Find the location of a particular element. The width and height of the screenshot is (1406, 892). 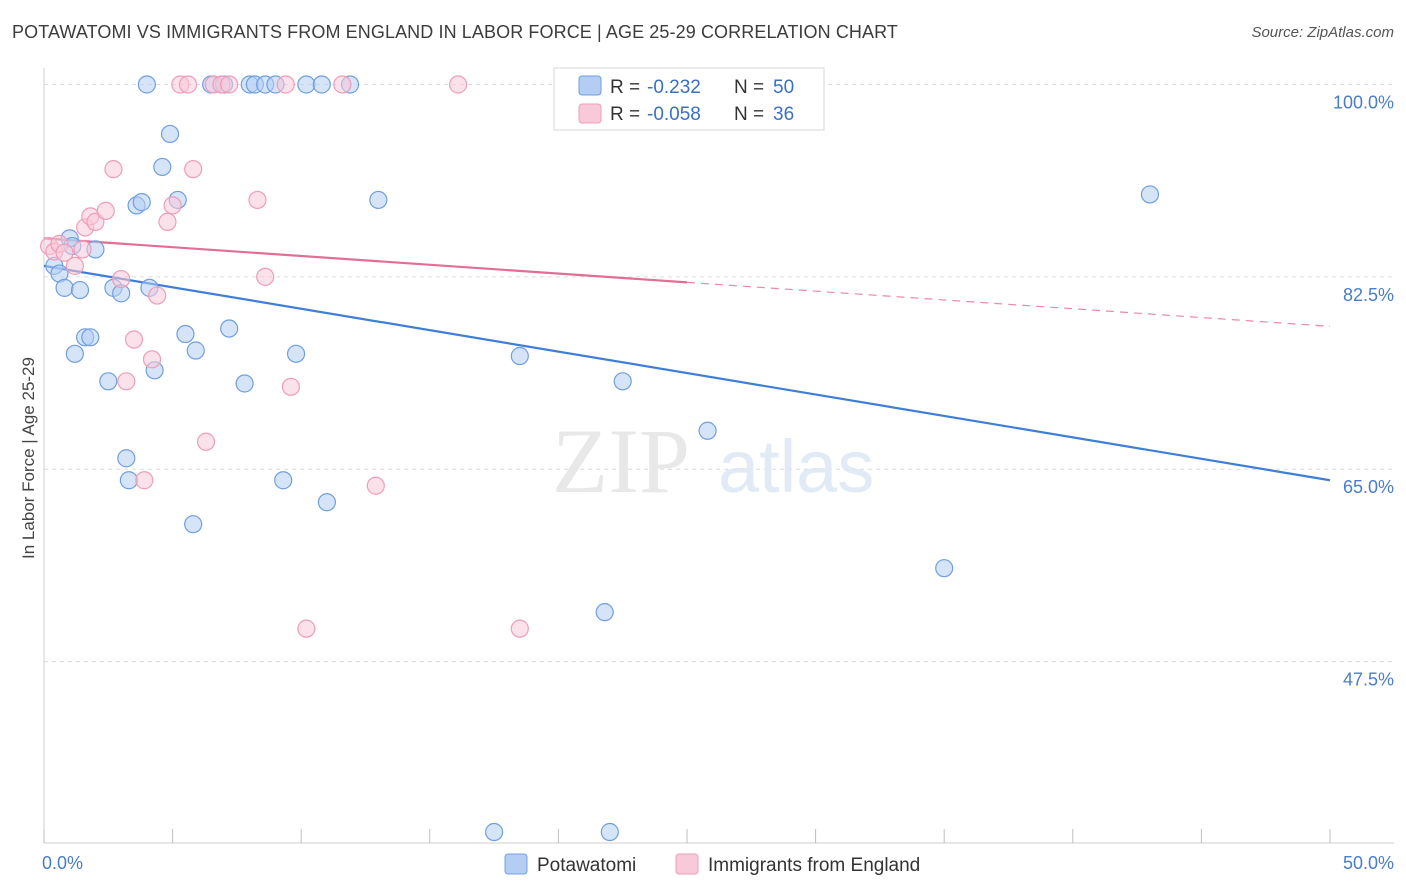

watermark-atlas: atlas is located at coordinates (796, 466).